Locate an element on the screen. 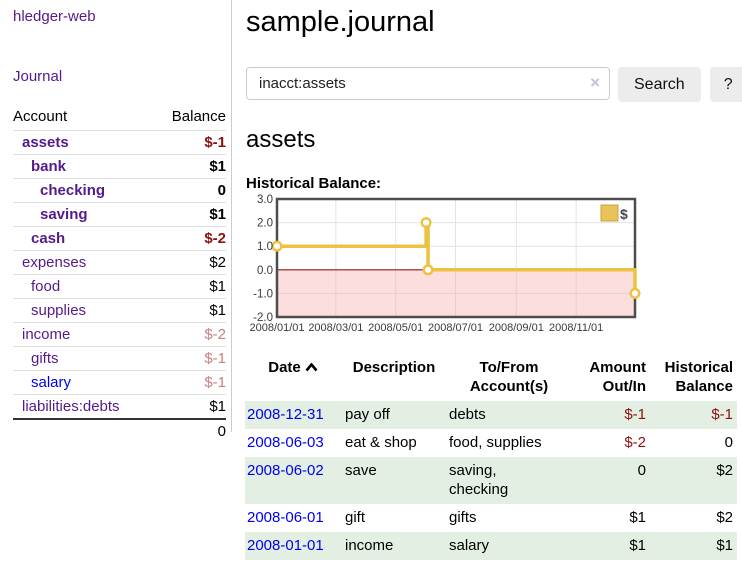 Image resolution: width=742 pixels, height=582 pixels. search-input is located at coordinates (428, 83).